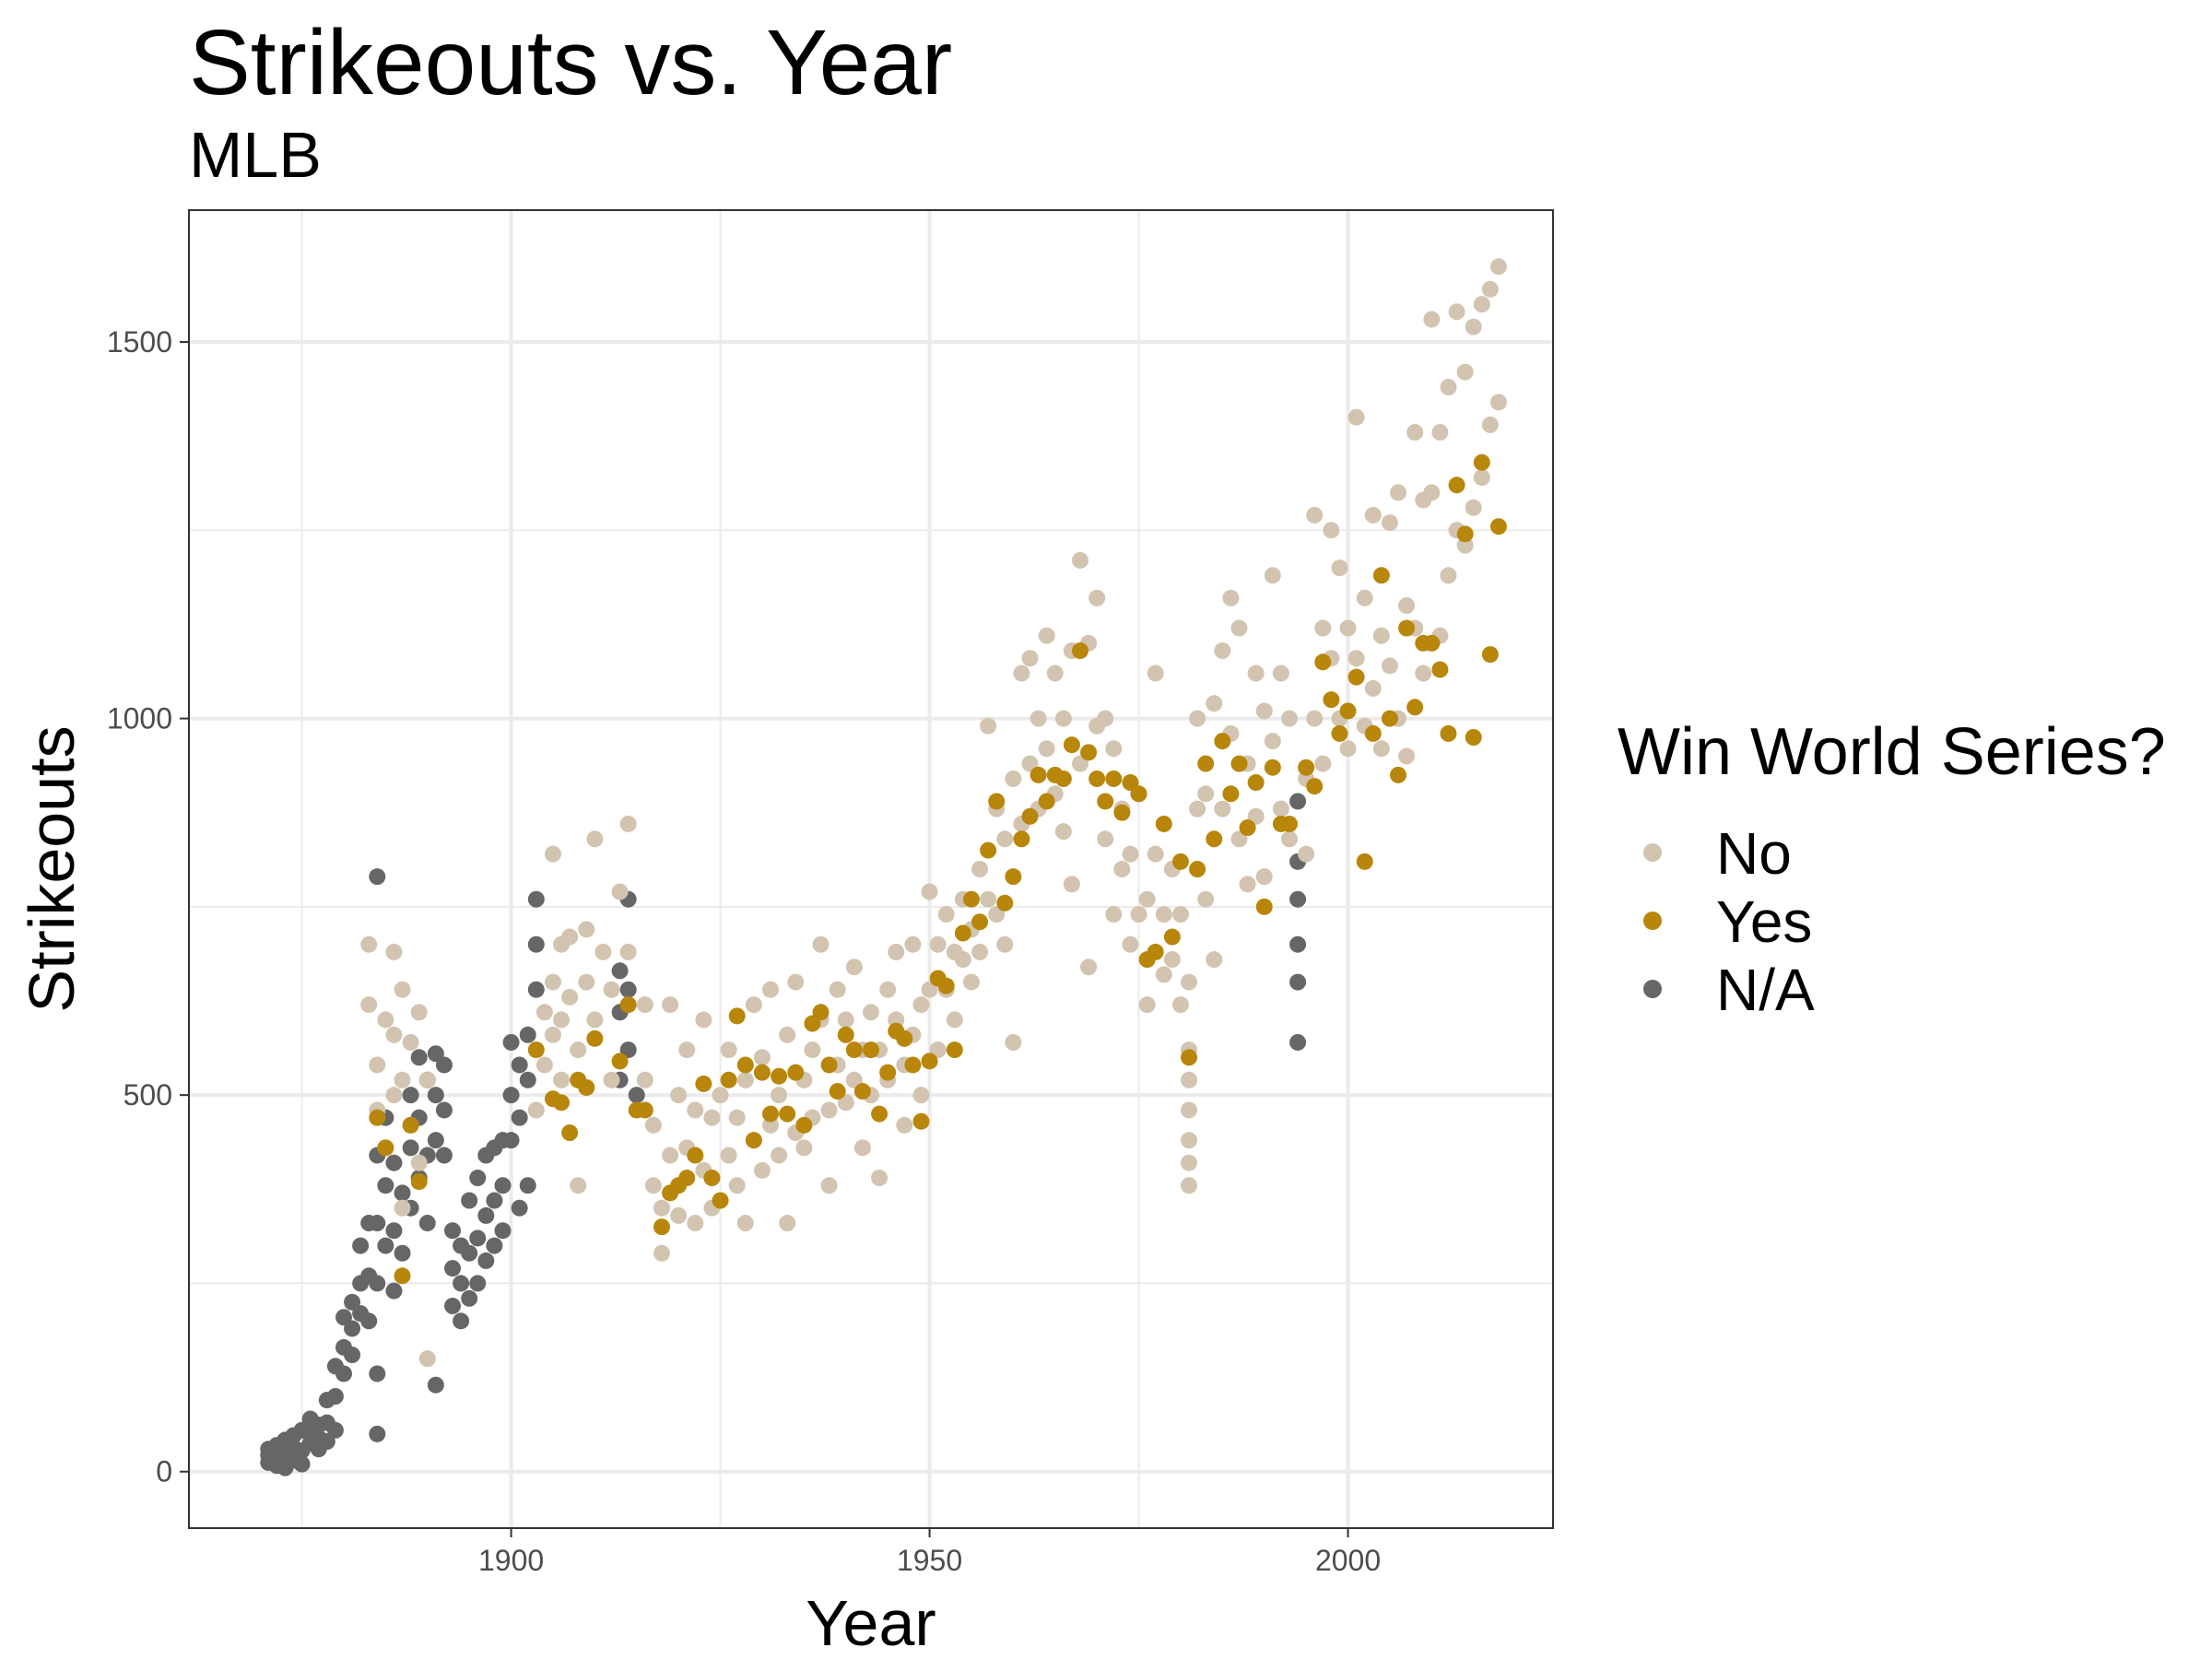  Describe the element at coordinates (139, 718) in the screenshot. I see `y-tick-label: 1000` at that location.